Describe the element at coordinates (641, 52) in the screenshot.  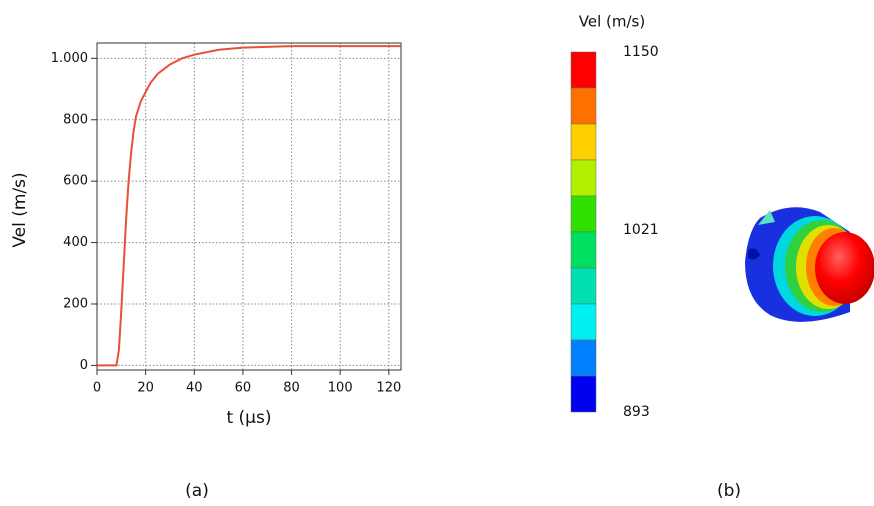
I see `colorbar-label: 1150` at that location.